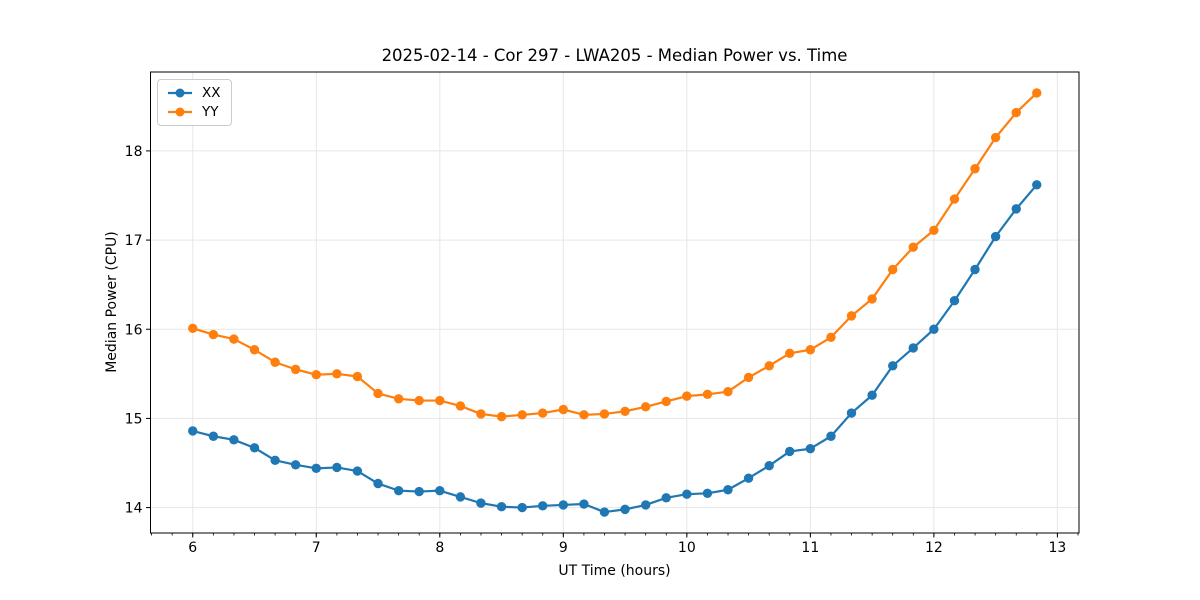 The height and width of the screenshot is (600, 1200). I want to click on x-tick-label: 11, so click(810, 548).